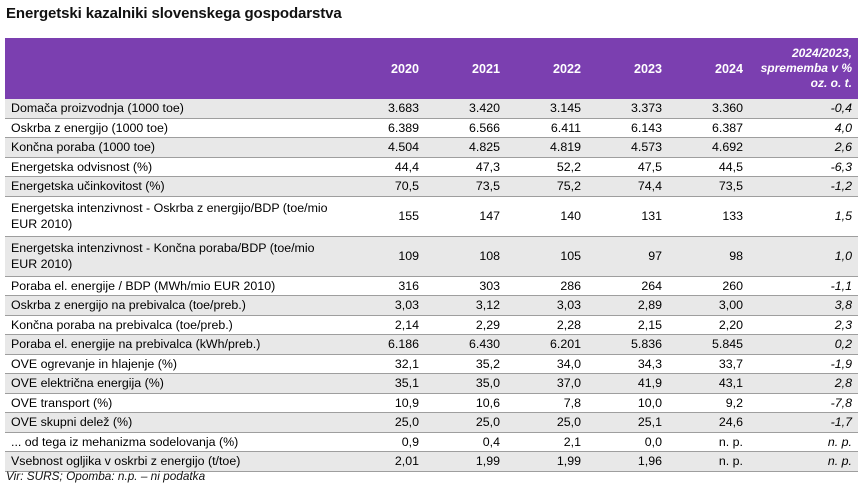 This screenshot has height=487, width=865. I want to click on header-change-line: sprememba v %, so click(806, 67).